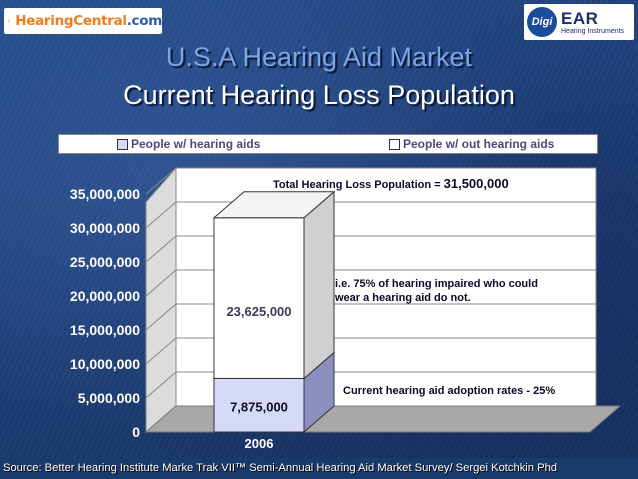 The width and height of the screenshot is (638, 479). I want to click on data-label-with-aids: 7,875,000, so click(259, 406).